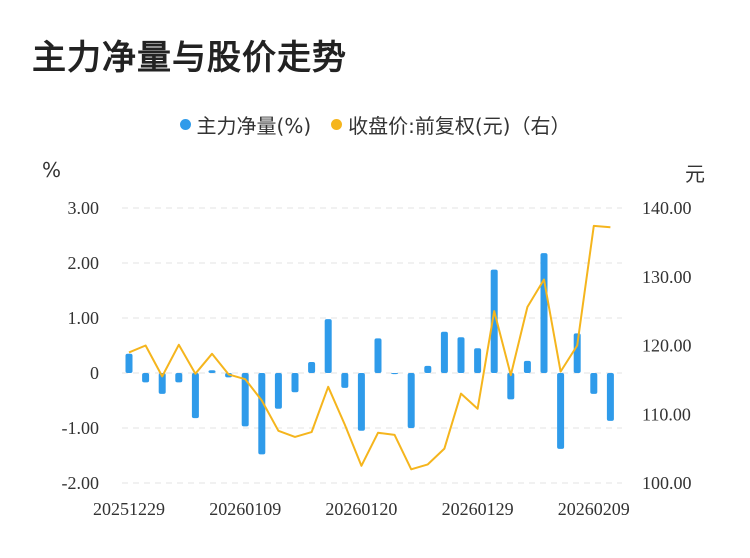 This screenshot has height=558, width=750. Describe the element at coordinates (337, 124) in the screenshot. I see `legend-line-marker-icon` at that location.